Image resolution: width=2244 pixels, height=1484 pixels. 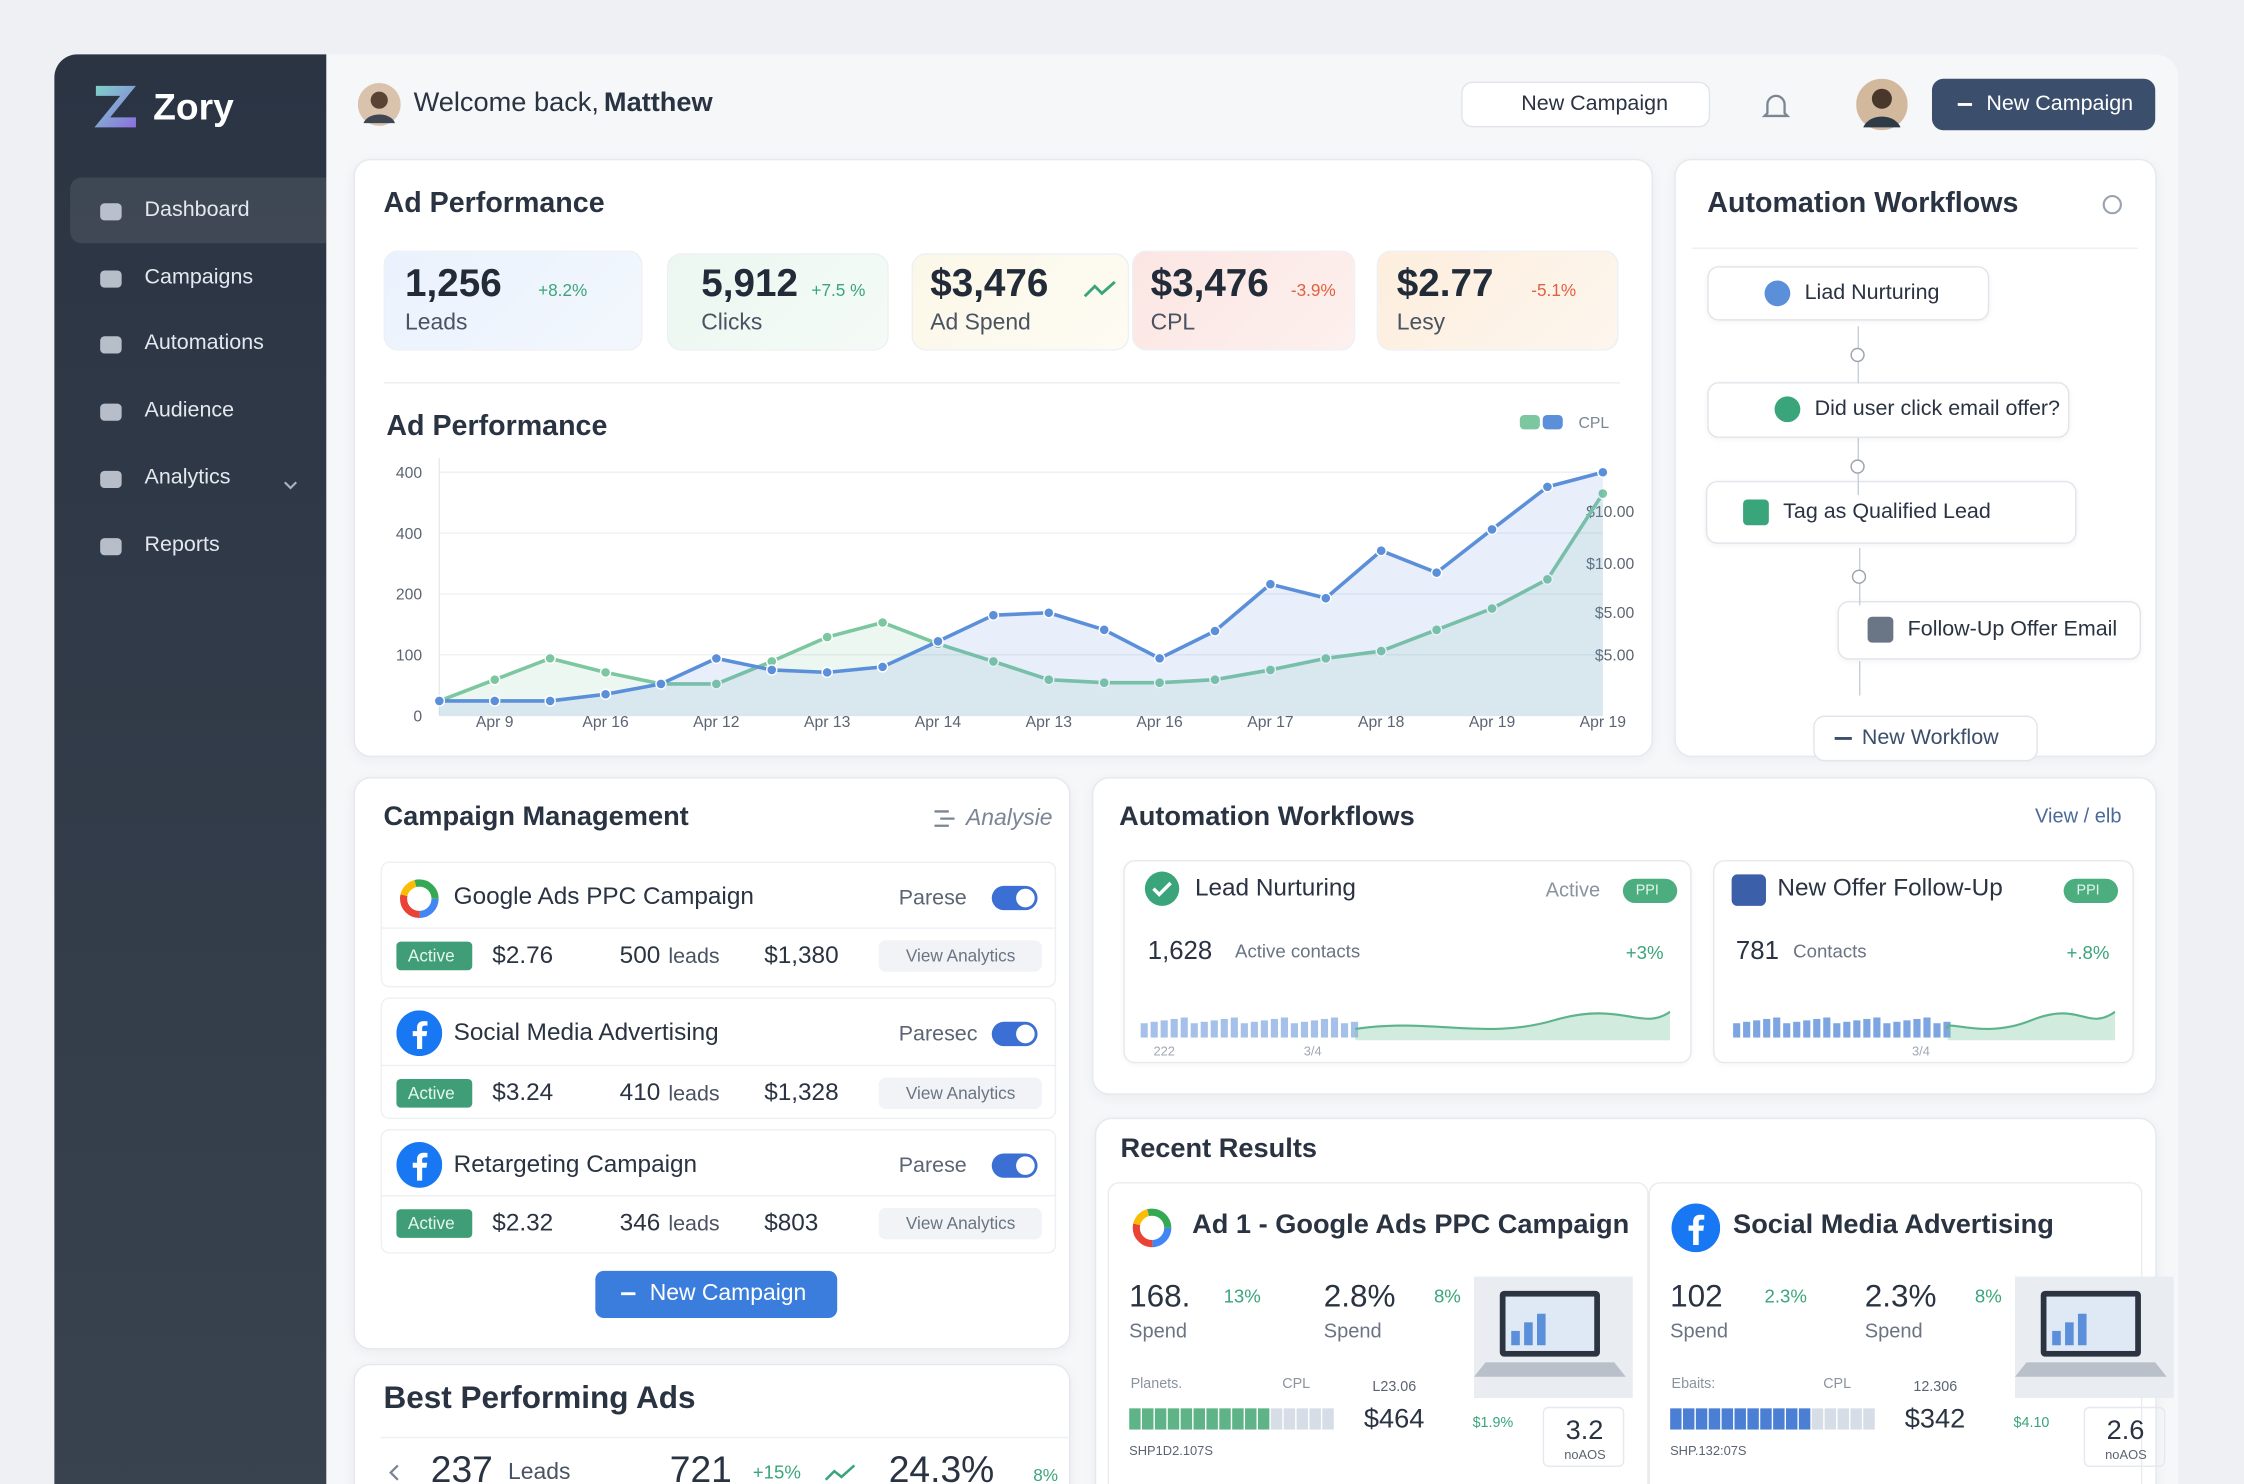 I want to click on workflow-badge-label: PPI, so click(x=2088, y=890).